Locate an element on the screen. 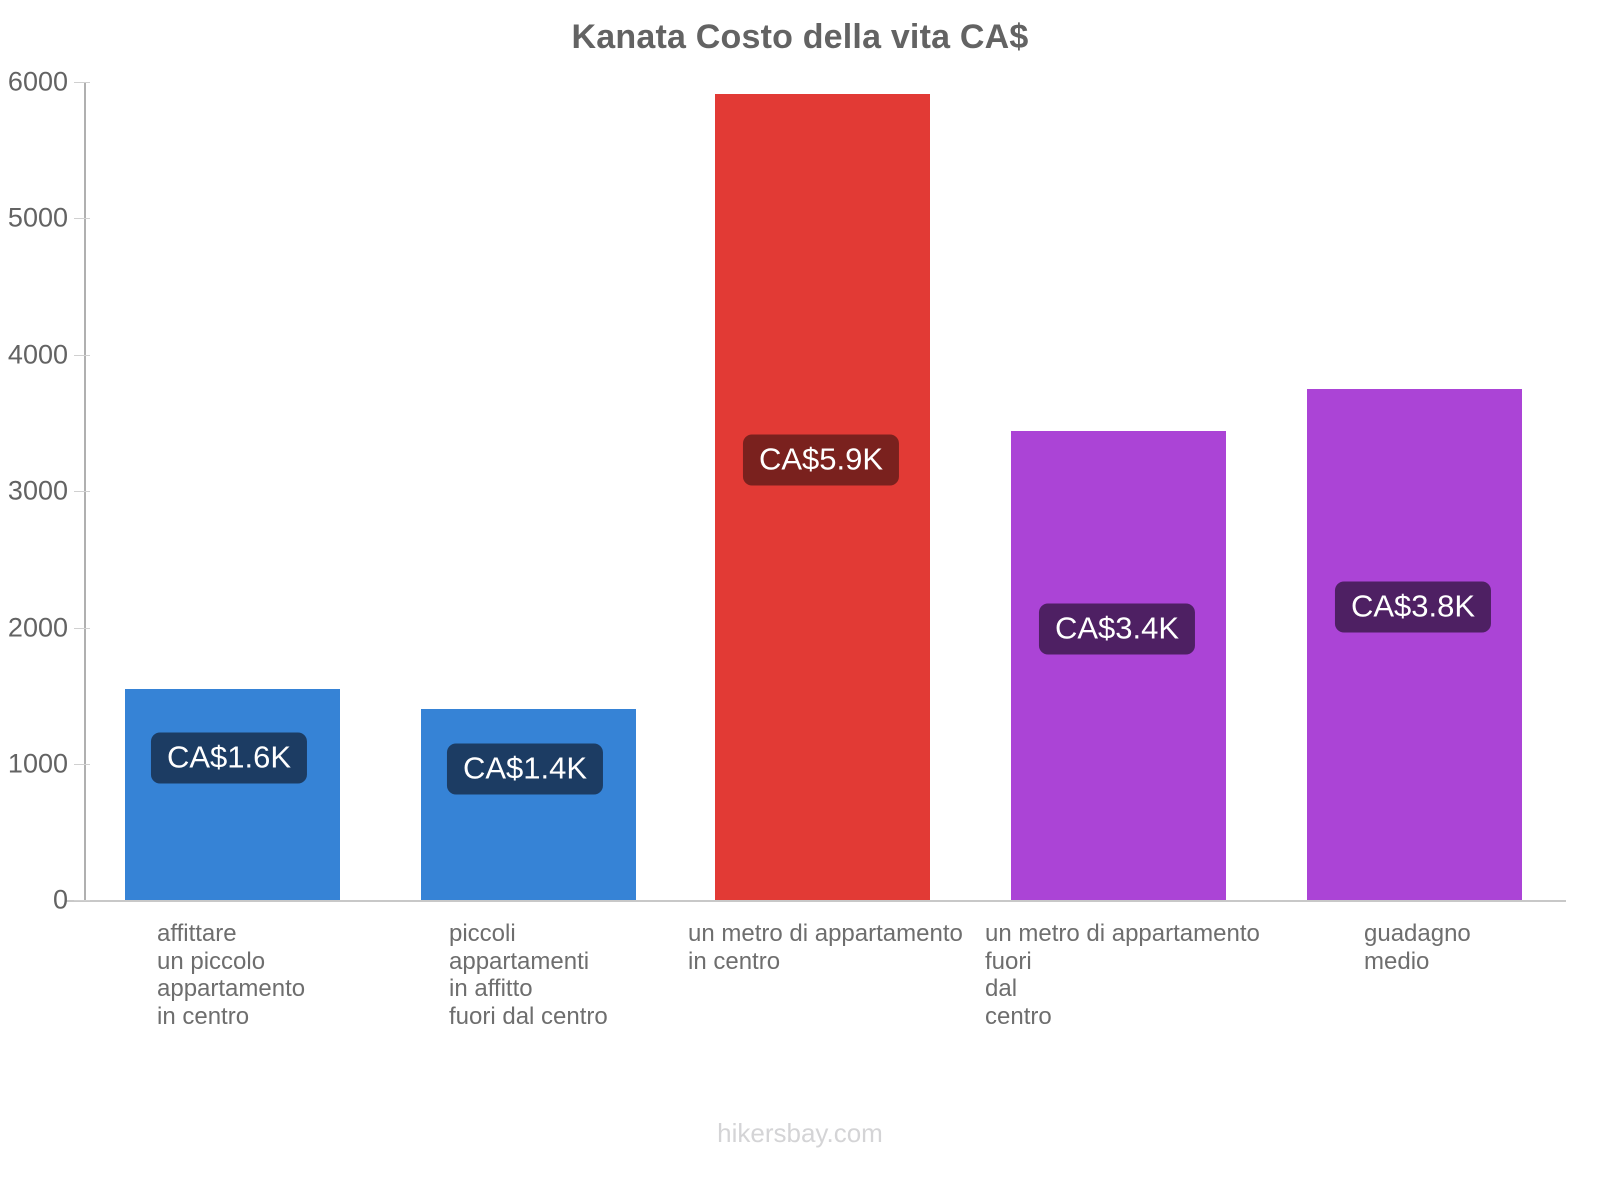 This screenshot has width=1600, height=1200. site-watermark: hikersbay.com is located at coordinates (800, 1133).